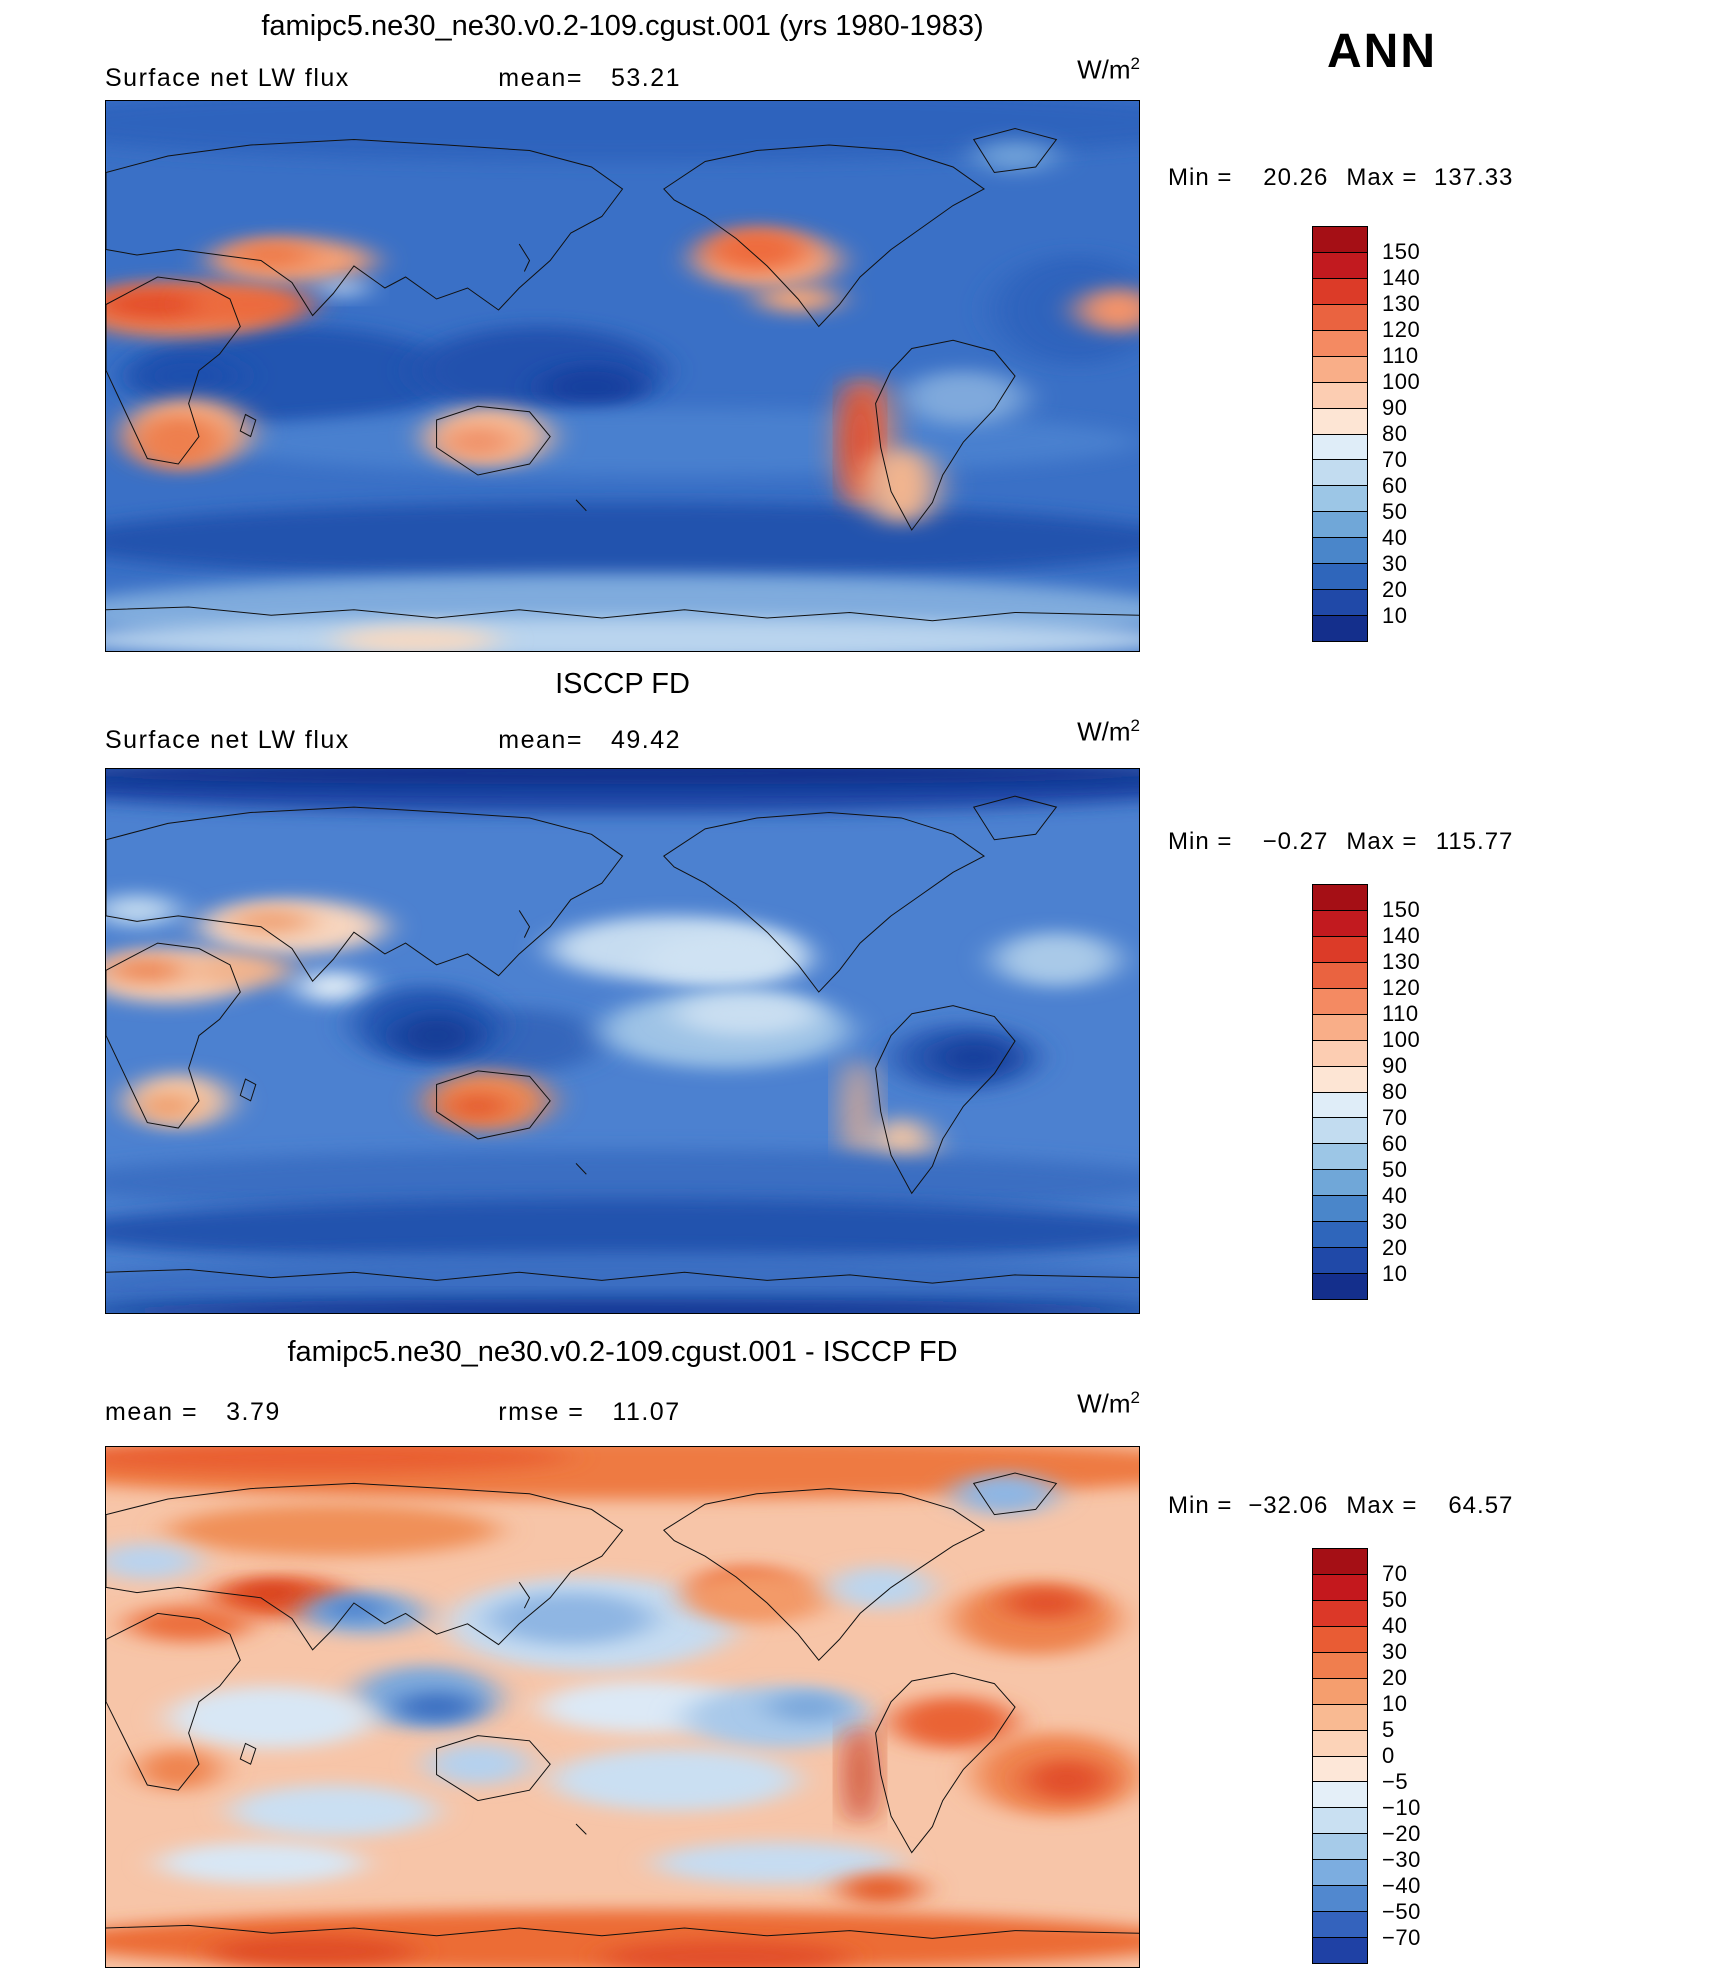 Image resolution: width=1710 pixels, height=1979 pixels. I want to click on panel2-variable-label: Surface net LW flux, so click(227, 740).